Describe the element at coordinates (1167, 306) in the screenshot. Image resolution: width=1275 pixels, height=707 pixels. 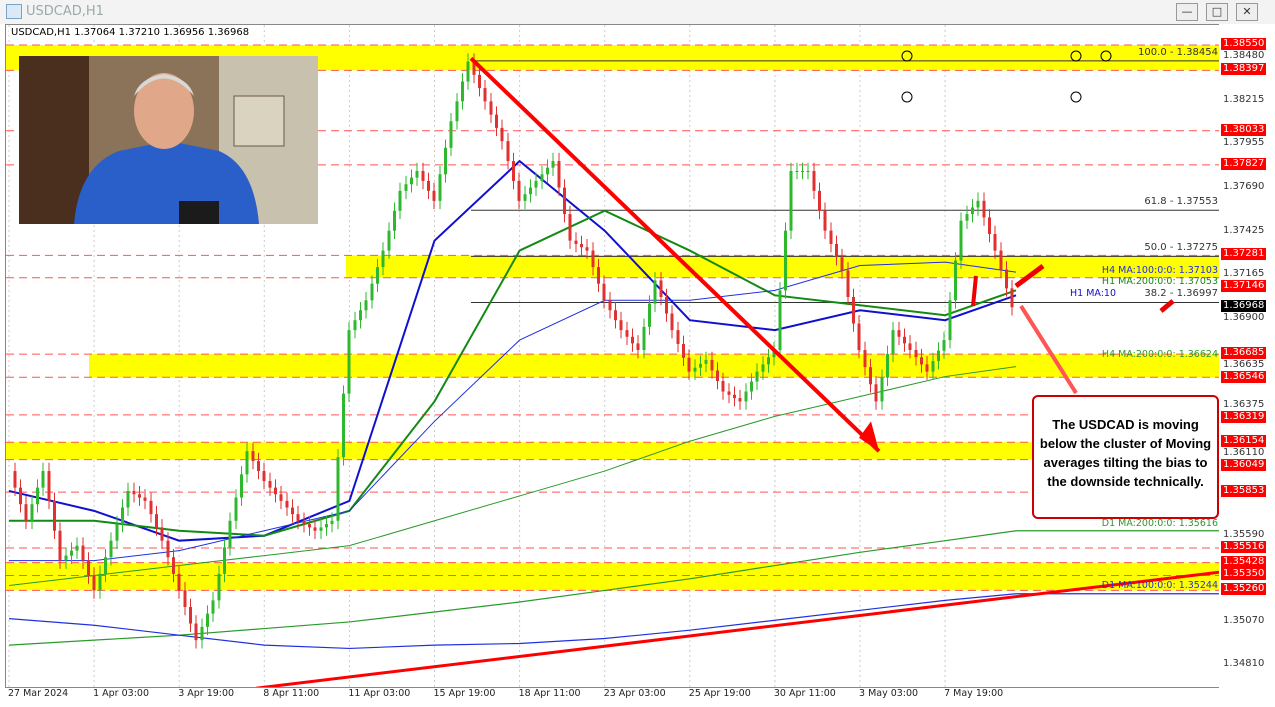
I see `red-arrow` at that location.